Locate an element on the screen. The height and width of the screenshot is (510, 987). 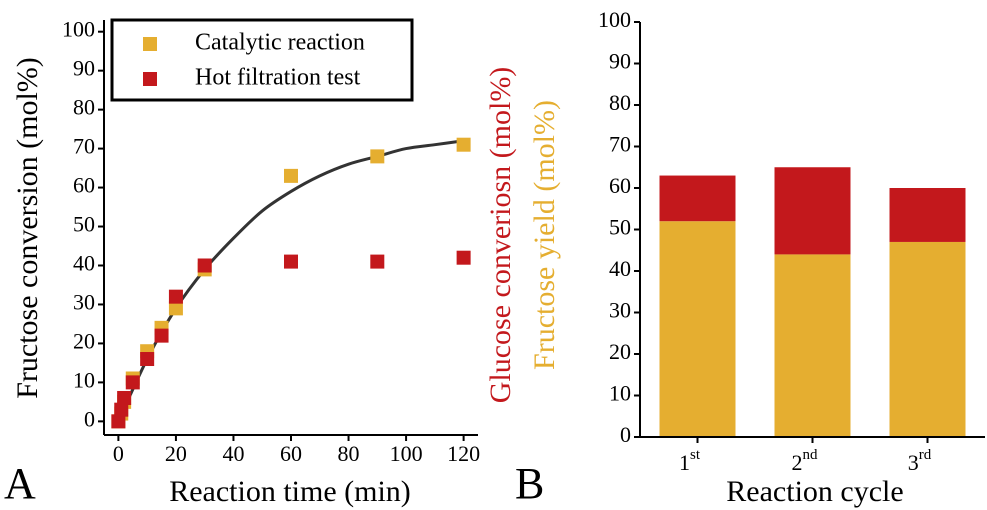
legend-label: Catalytic reaction is located at coordinates (280, 43).